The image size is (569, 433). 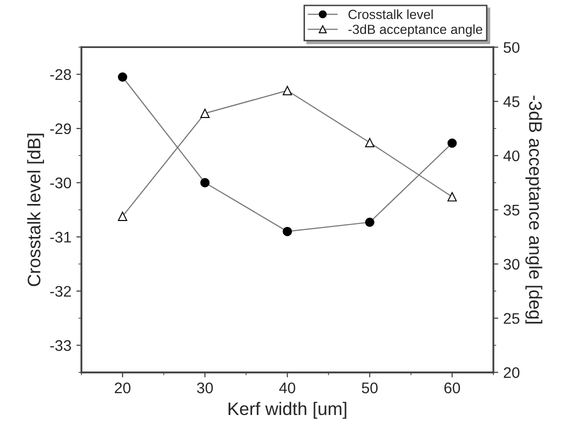 What do you see at coordinates (512, 372) in the screenshot?
I see `y2-tick-label: 20` at bounding box center [512, 372].